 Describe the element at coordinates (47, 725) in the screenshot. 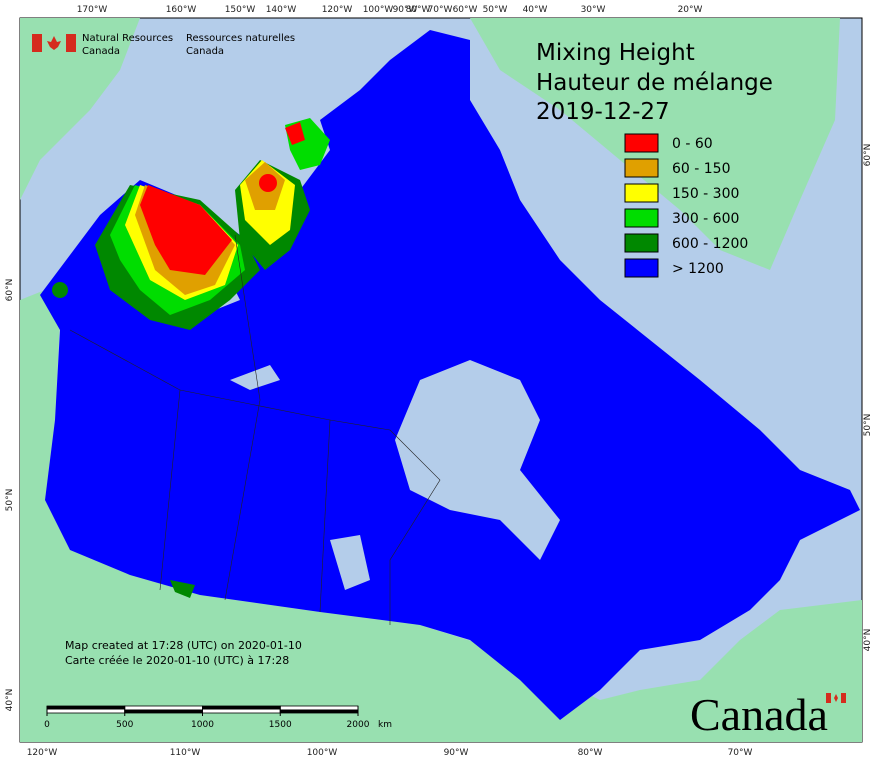

I see `scale-label: 0` at that location.